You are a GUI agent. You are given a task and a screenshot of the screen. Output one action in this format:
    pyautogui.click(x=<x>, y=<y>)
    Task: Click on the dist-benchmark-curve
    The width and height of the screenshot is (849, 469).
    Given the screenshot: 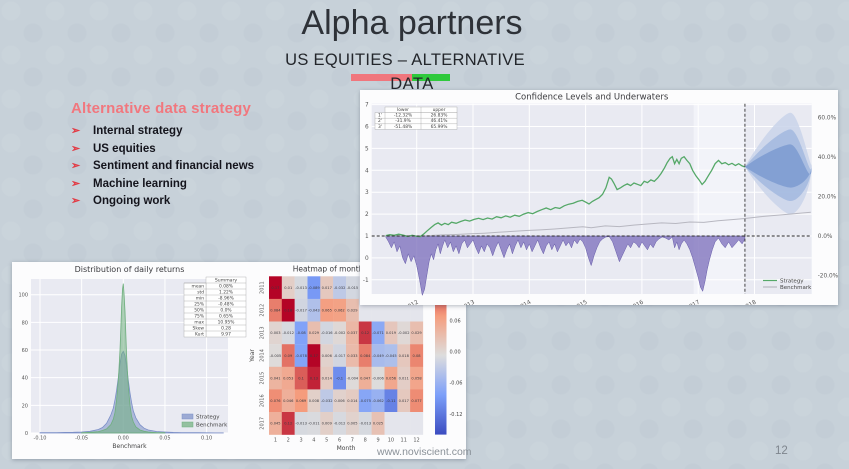 What is the action you would take?
    pyautogui.click(x=123, y=358)
    